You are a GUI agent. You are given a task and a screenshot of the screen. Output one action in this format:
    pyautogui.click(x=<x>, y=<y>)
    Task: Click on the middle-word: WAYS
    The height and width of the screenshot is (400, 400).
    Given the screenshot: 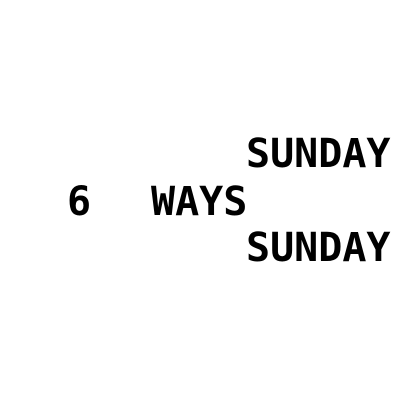 What is the action you would take?
    pyautogui.click(x=199, y=202)
    